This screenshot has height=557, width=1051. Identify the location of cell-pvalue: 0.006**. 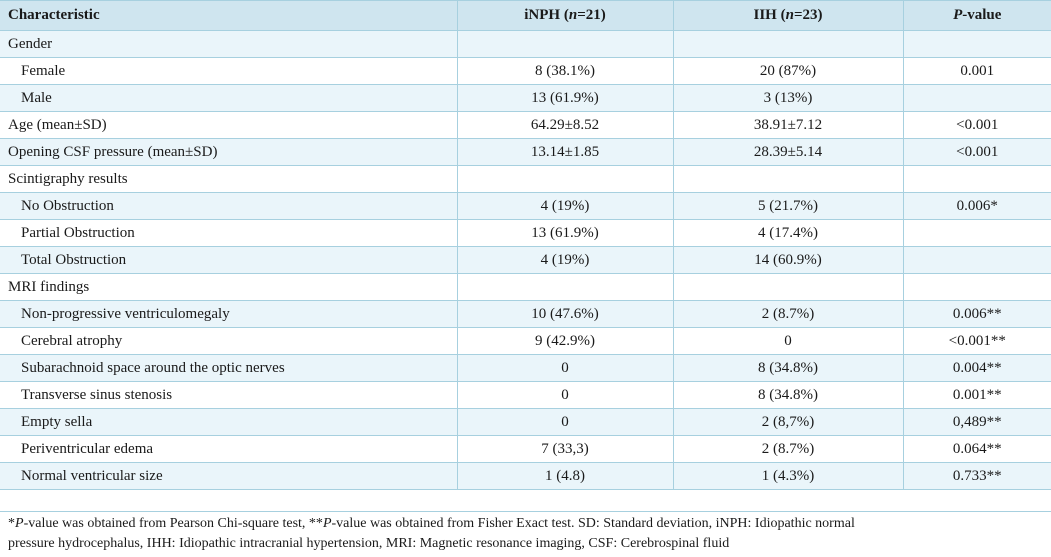
(977, 314).